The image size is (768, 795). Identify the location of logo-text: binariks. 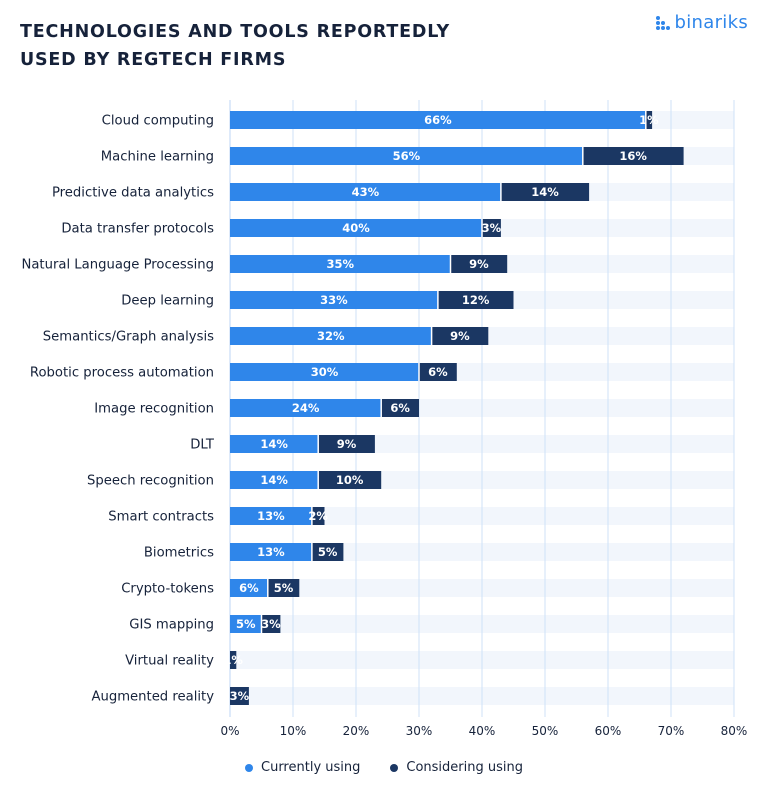
(711, 22).